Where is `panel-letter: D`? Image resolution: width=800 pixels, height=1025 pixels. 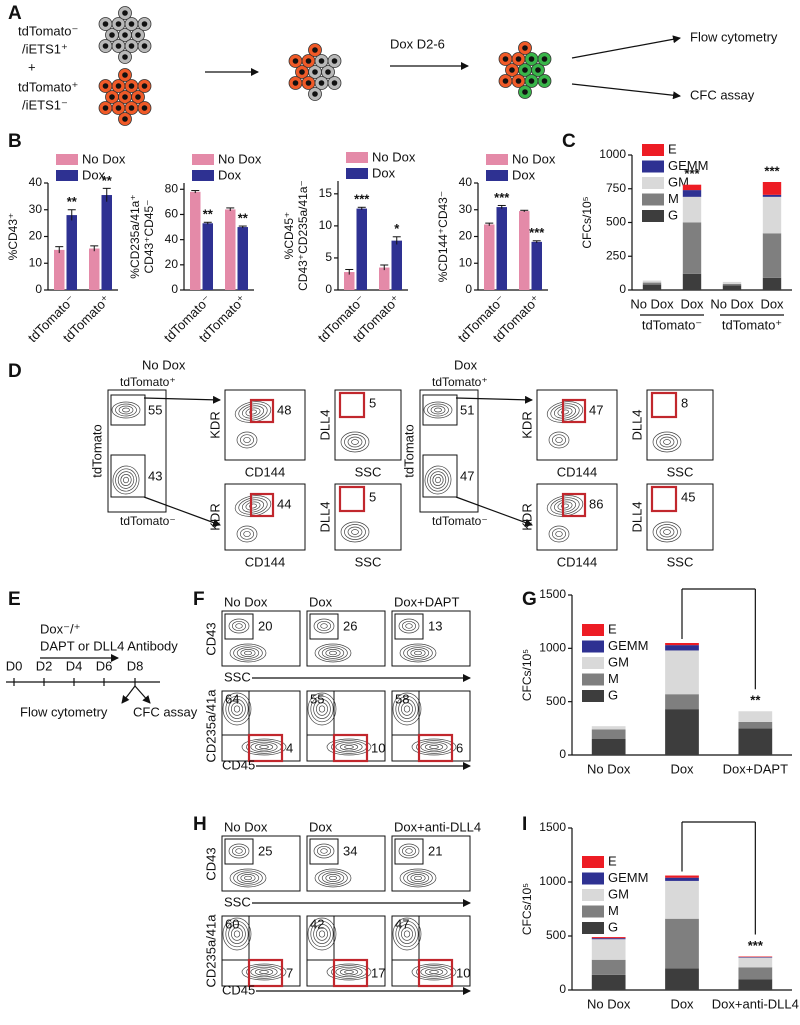
panel-letter: D is located at coordinates (15, 371).